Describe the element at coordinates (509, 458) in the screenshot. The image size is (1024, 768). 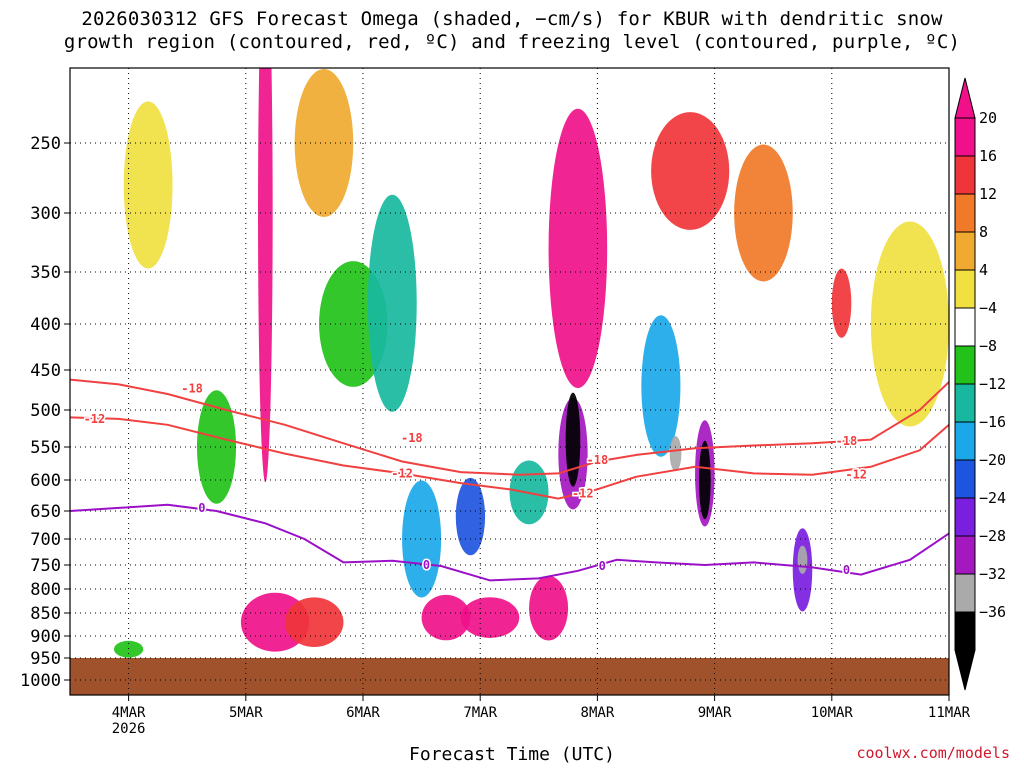
I see `contour--12-1` at that location.